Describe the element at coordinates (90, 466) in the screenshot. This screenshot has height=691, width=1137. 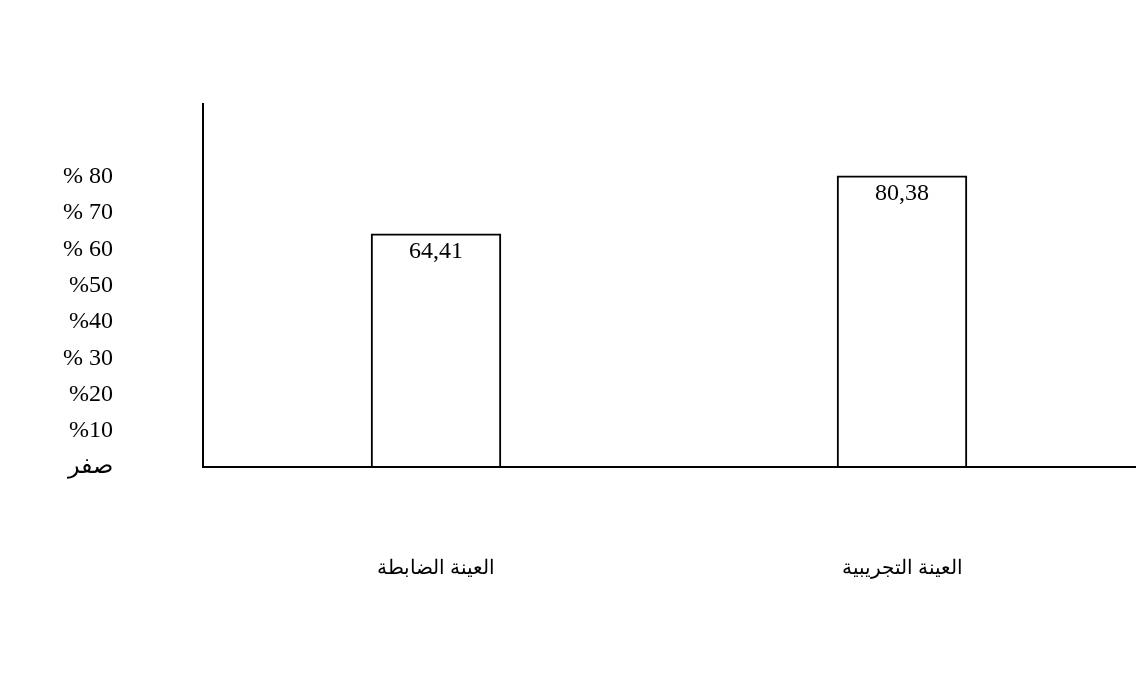
I see `y-tick-label: صفر` at that location.